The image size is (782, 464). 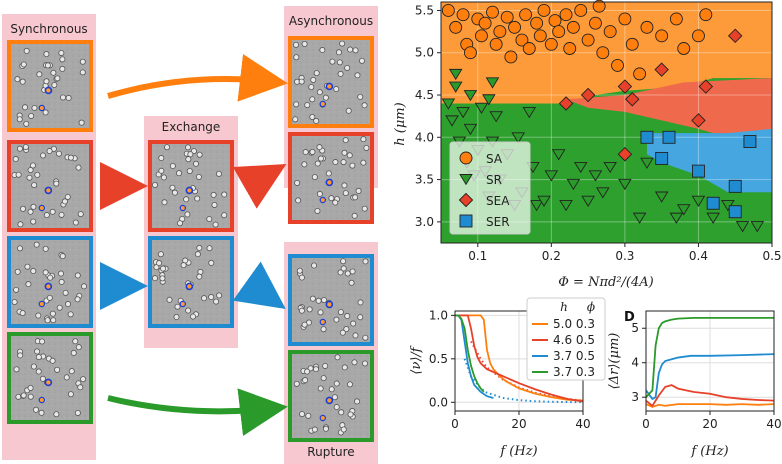 I want to click on frame-border-sync-ser, so click(x=50, y=282).